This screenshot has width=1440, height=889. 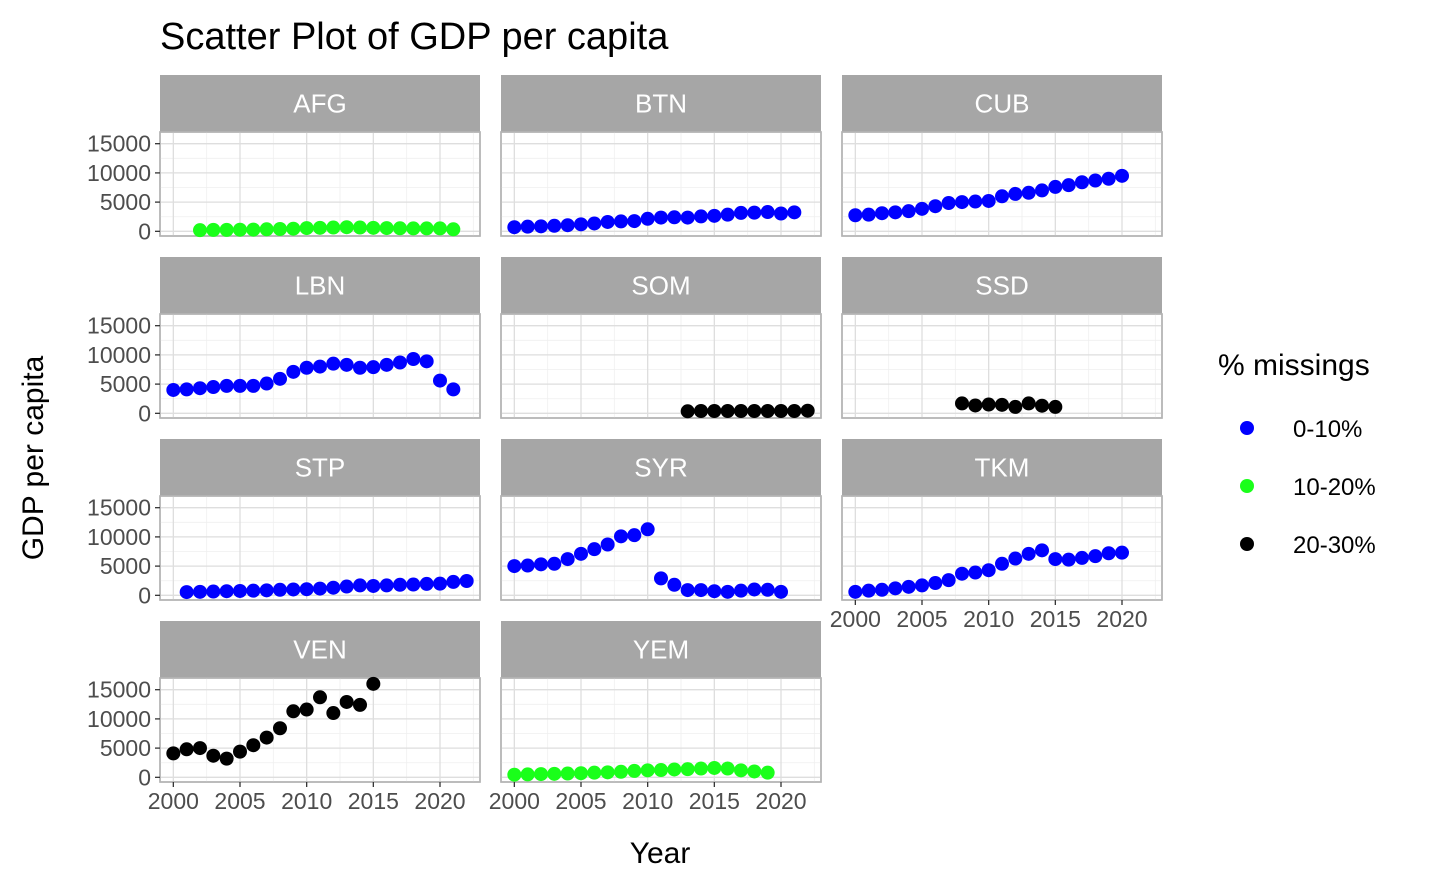 What do you see at coordinates (1327, 429) in the screenshot?
I see `legend-label: 0-10%` at bounding box center [1327, 429].